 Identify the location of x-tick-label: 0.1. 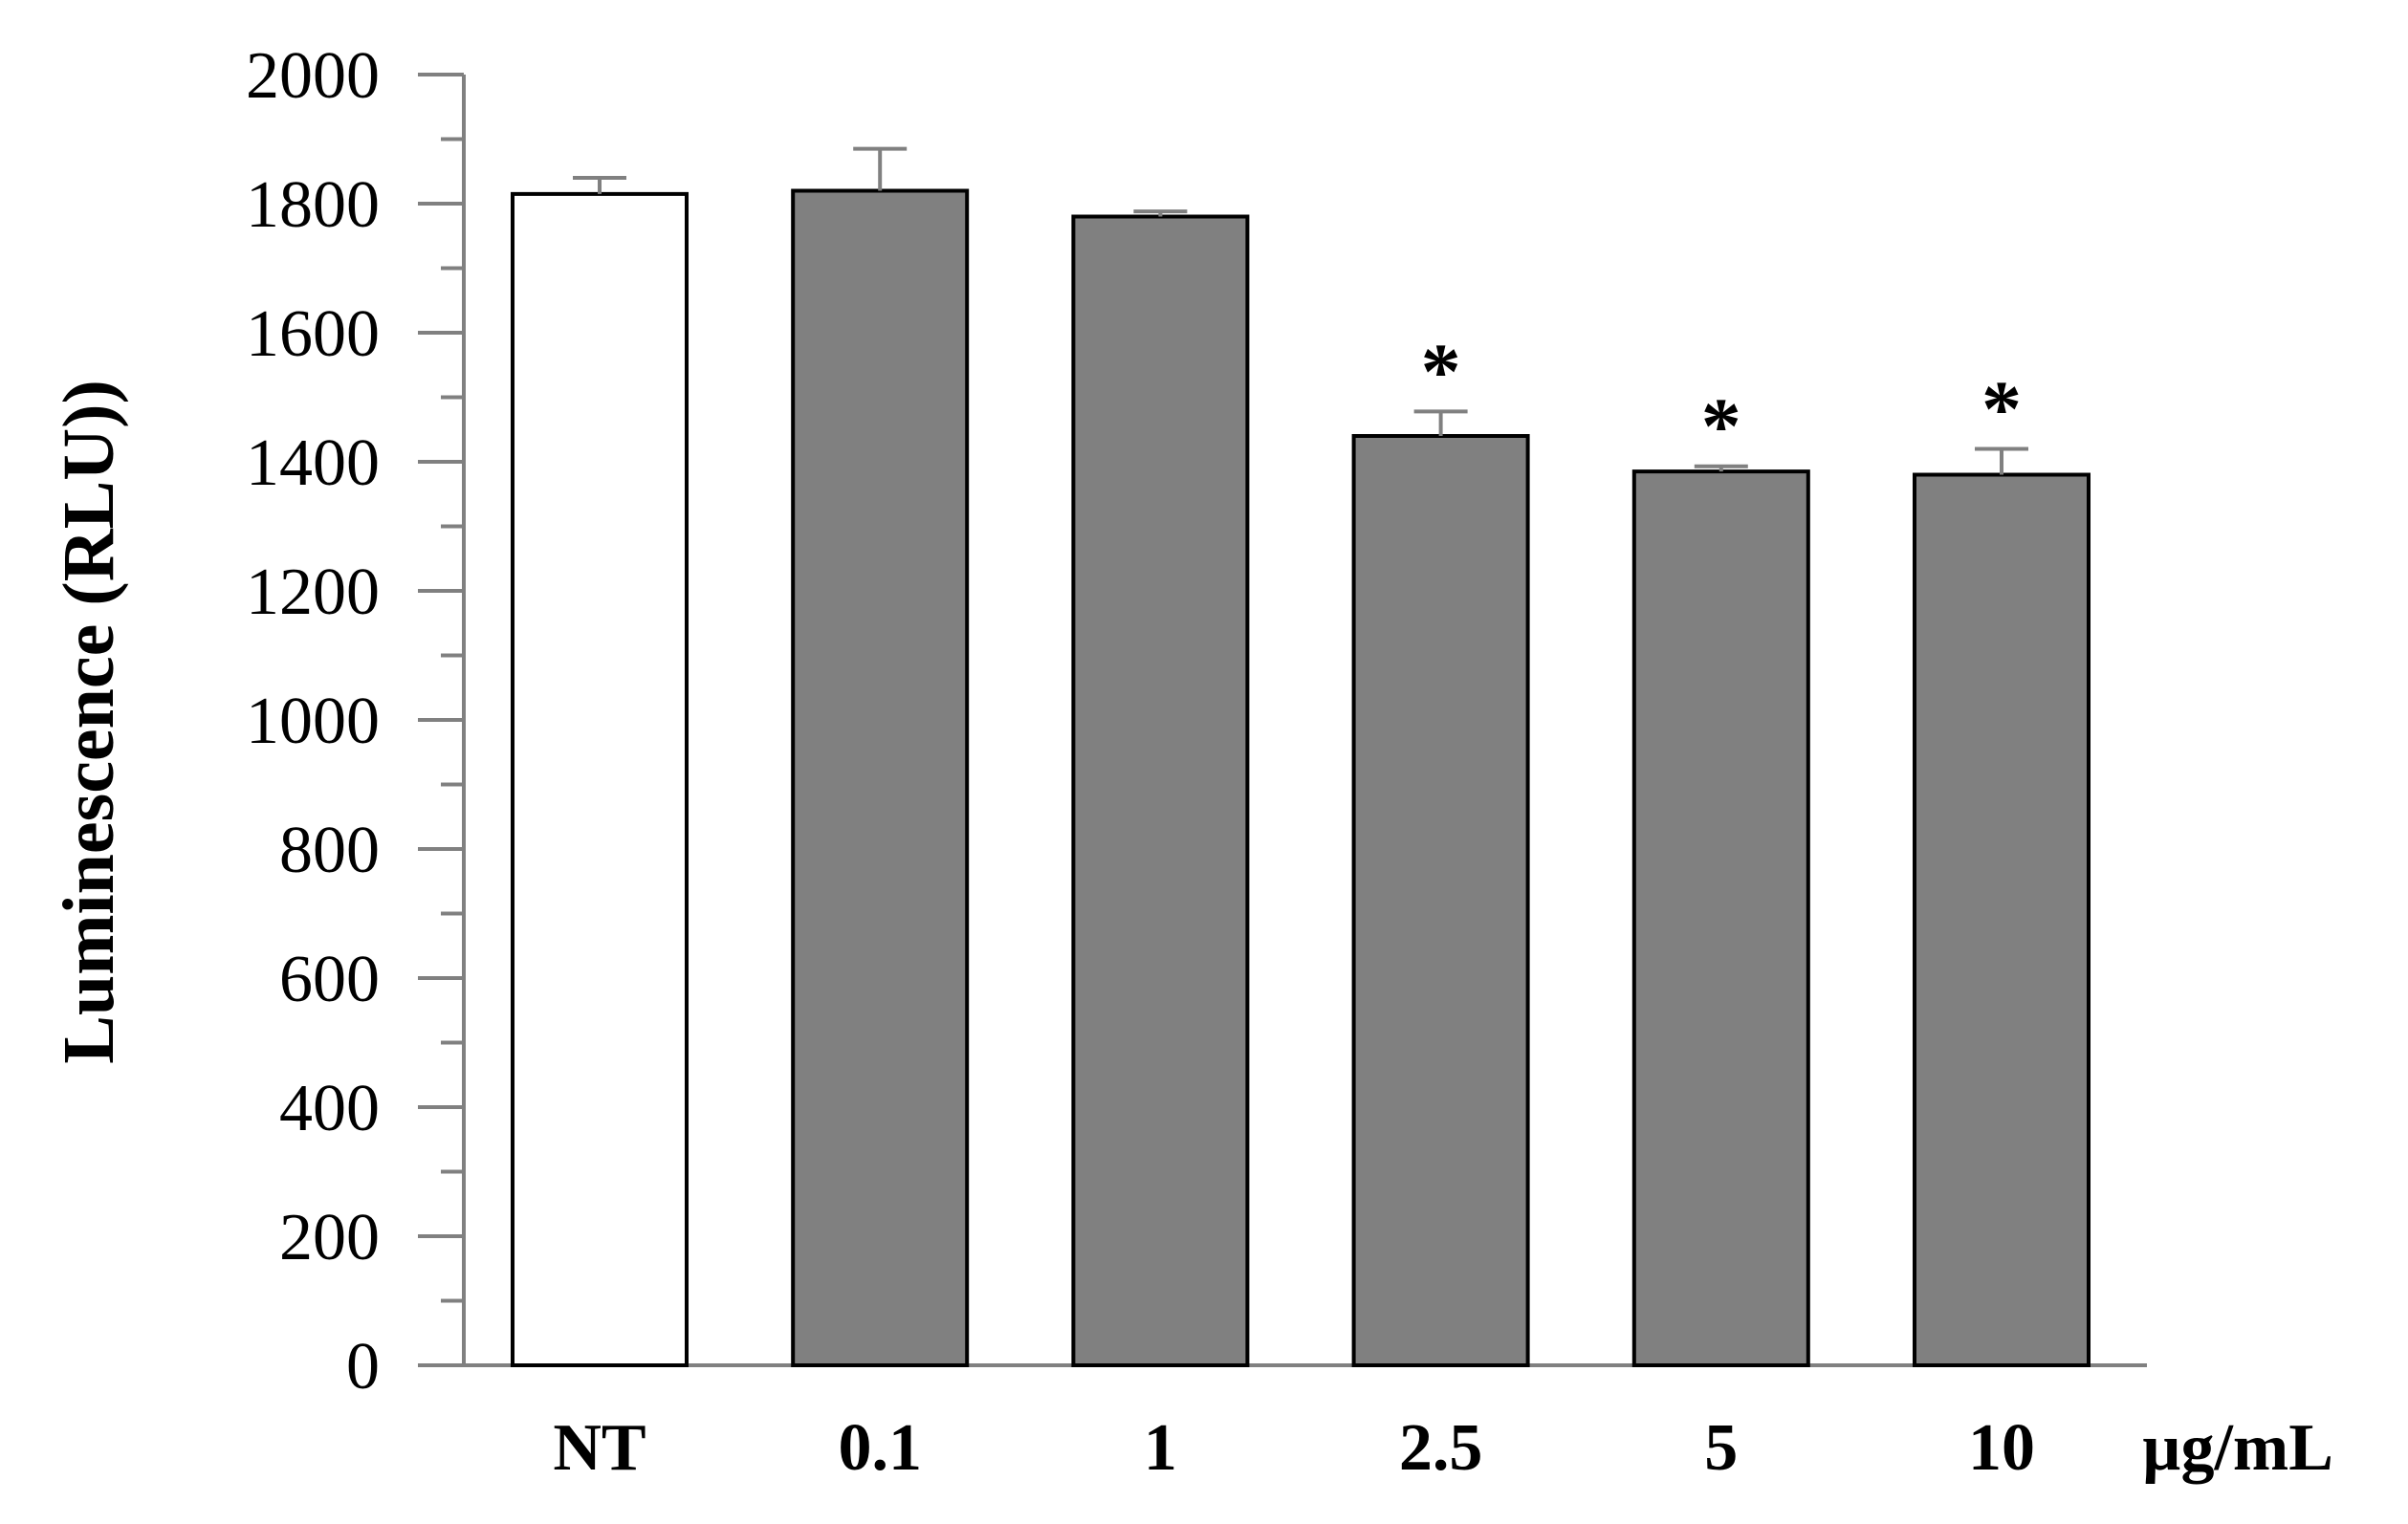
(880, 1448).